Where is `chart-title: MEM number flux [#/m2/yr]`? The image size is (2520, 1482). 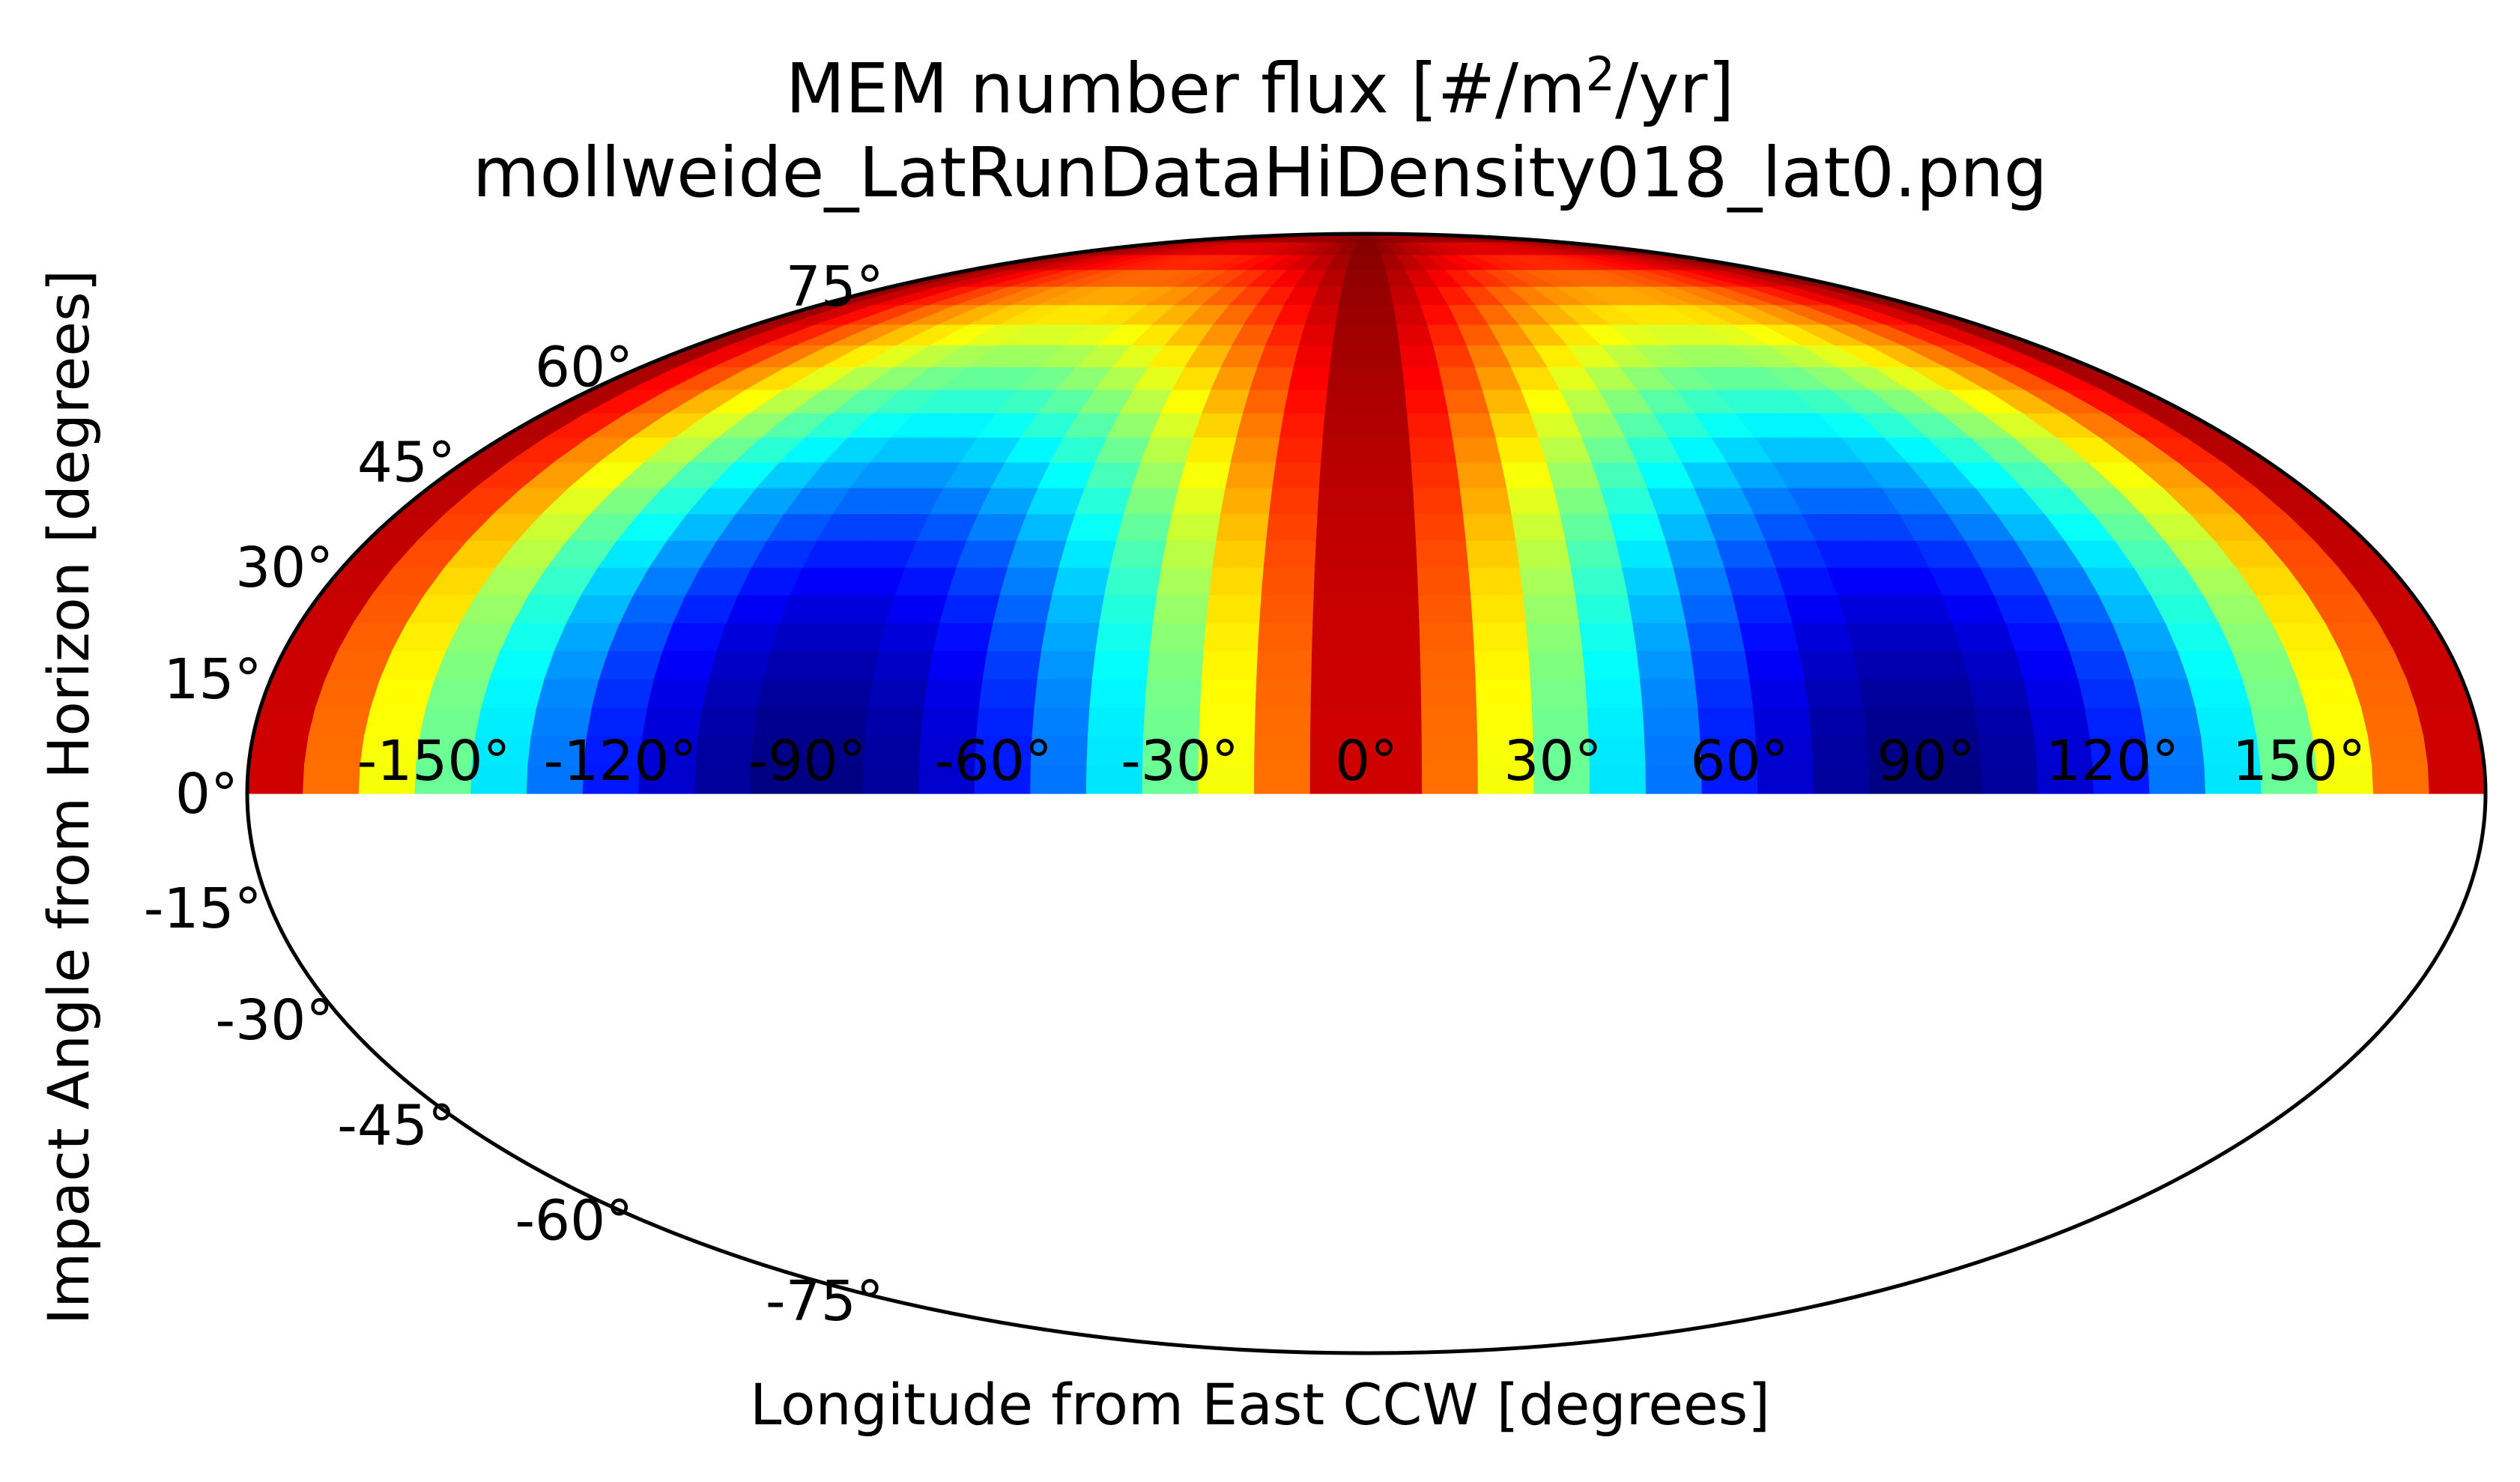
chart-title: MEM number flux [#/m2/yr] is located at coordinates (1260, 88).